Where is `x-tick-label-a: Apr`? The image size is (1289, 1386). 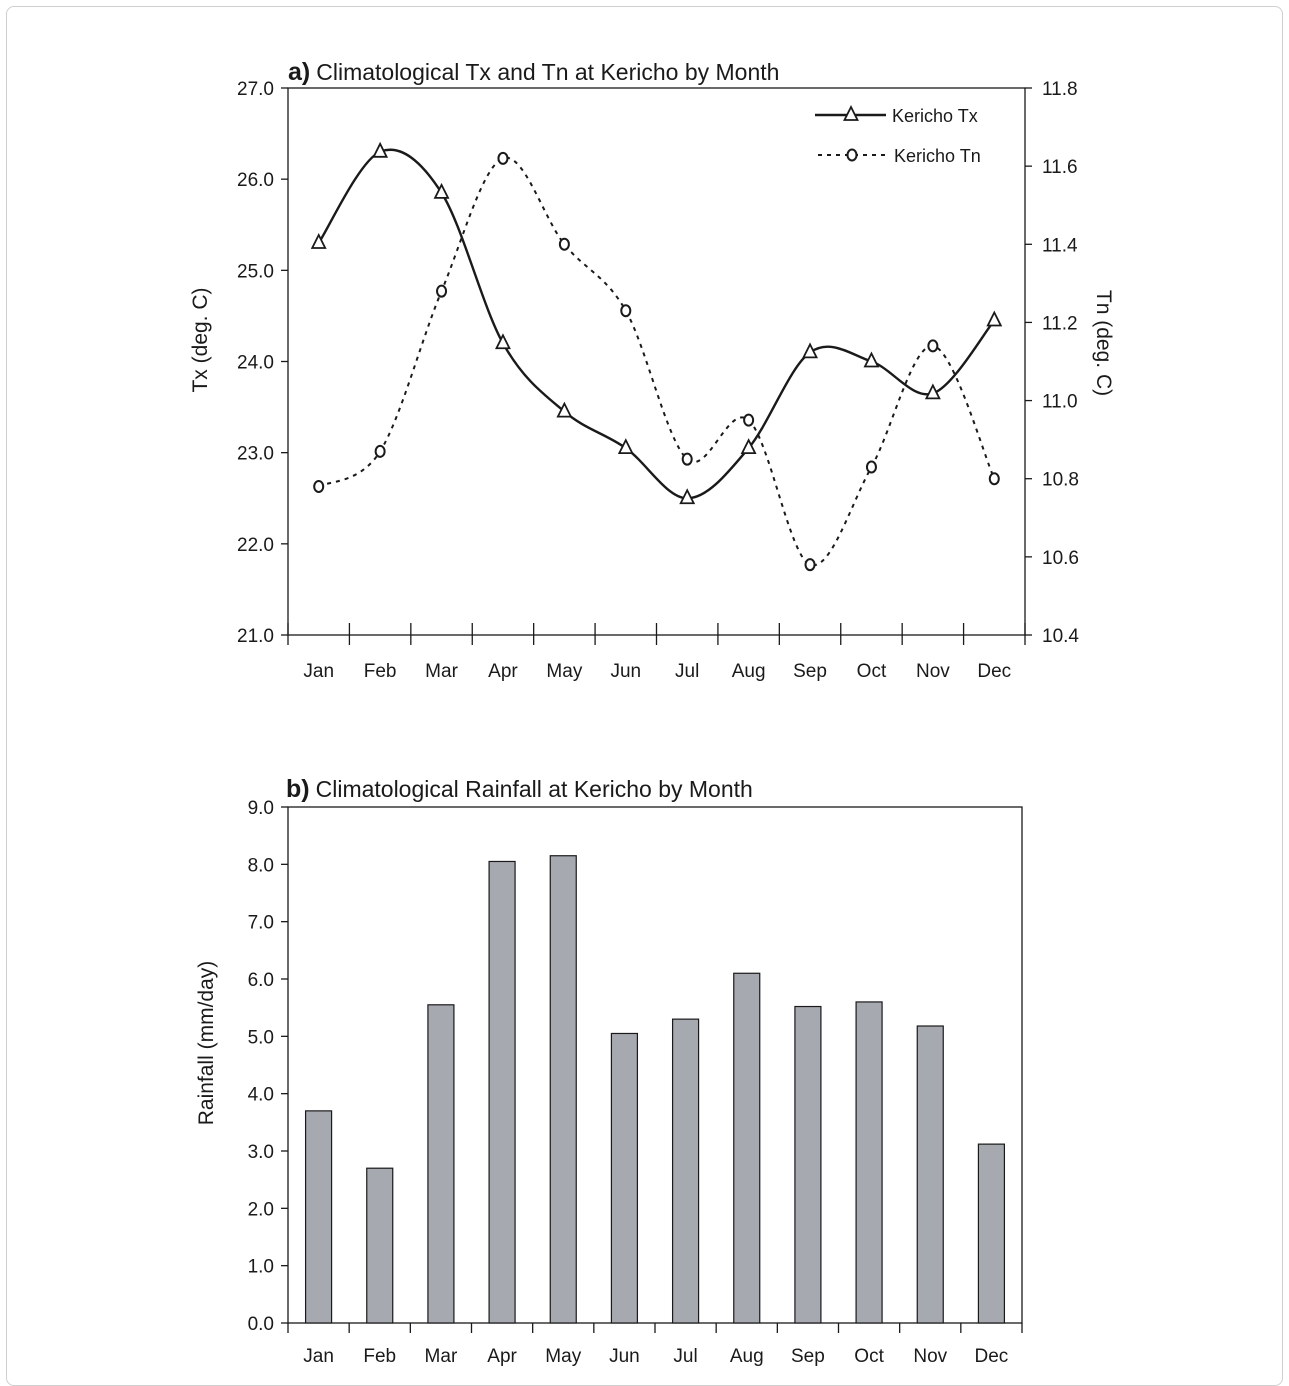
x-tick-label-a: Apr is located at coordinates (503, 671).